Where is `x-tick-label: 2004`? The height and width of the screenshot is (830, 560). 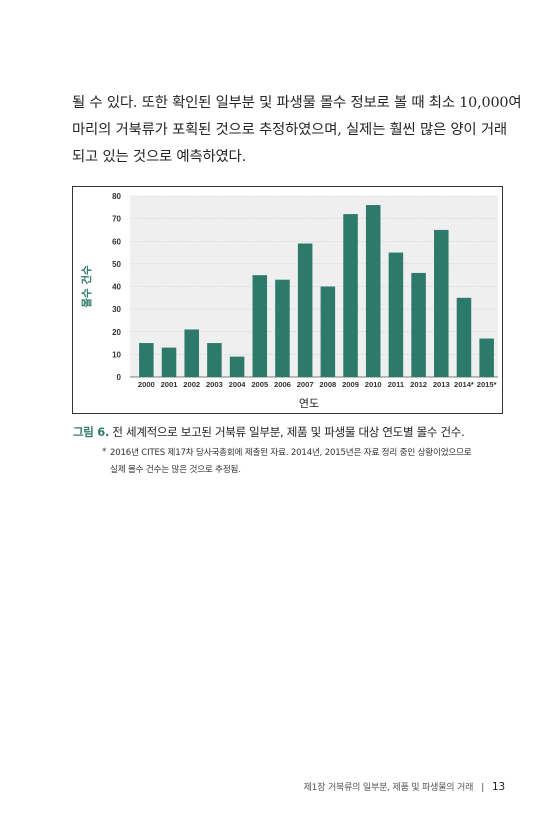 x-tick-label: 2004 is located at coordinates (238, 384).